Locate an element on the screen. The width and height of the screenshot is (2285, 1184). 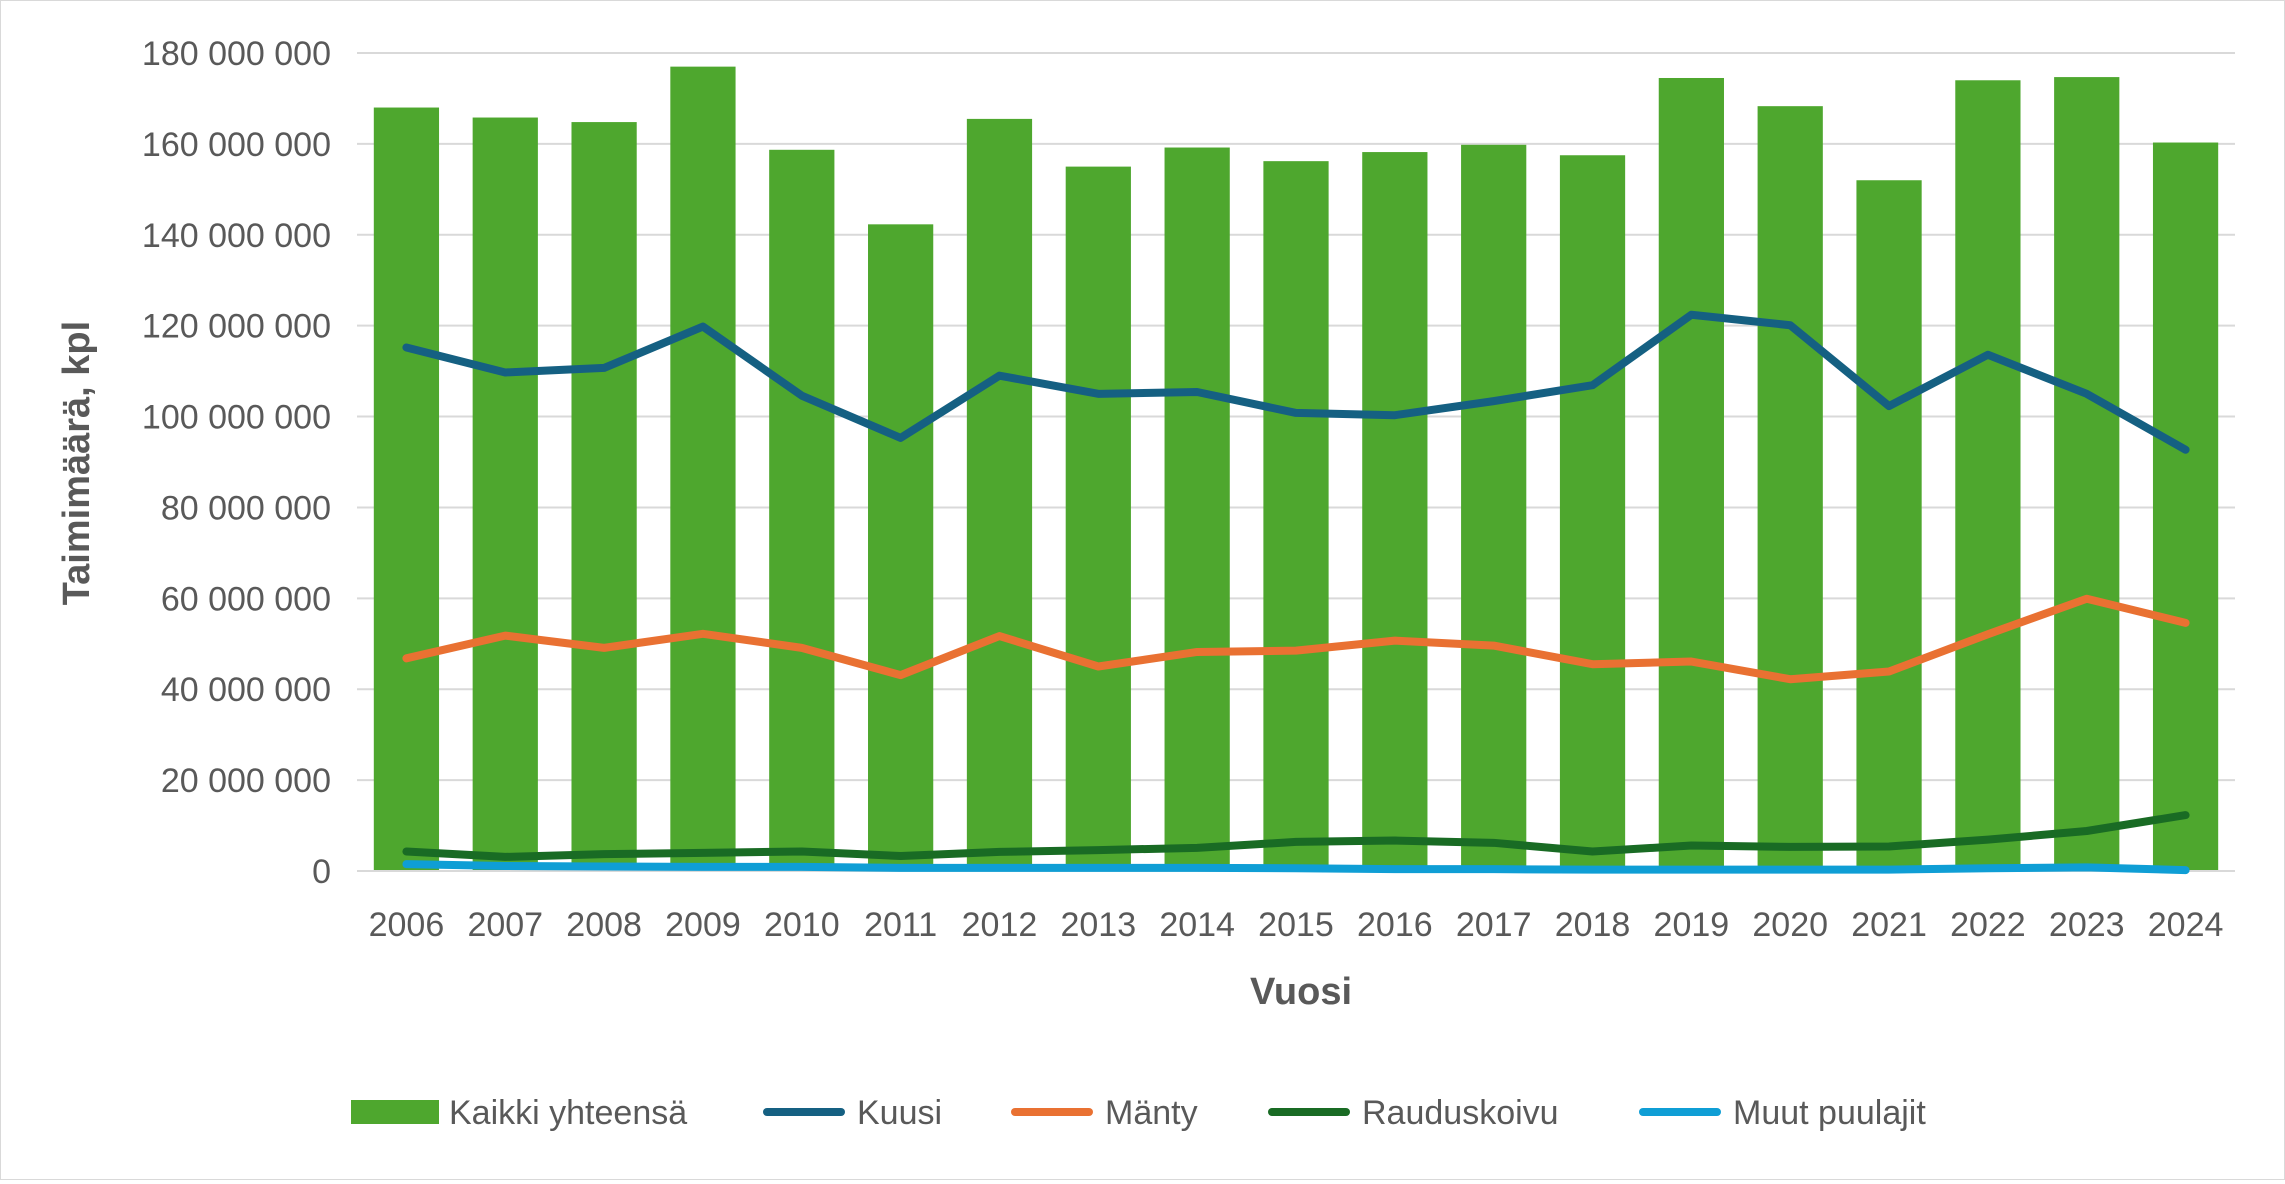
legend-label: Kuusi is located at coordinates (899, 1113).